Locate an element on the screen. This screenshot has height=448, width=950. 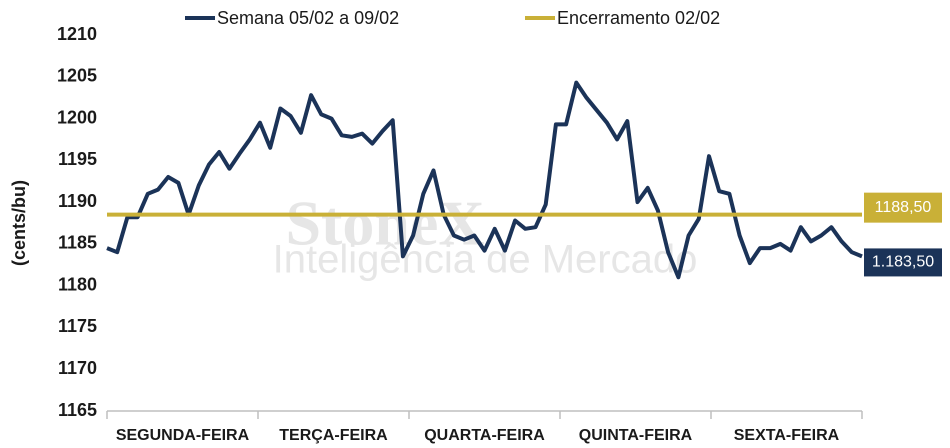
y-tick-label: 1205 is located at coordinates (77, 76).